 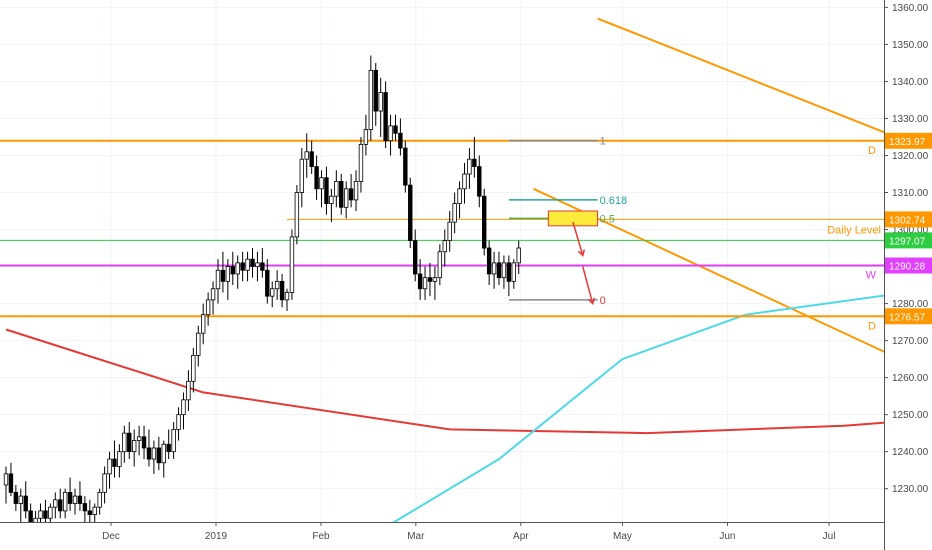 I want to click on price-tick-label: 1300.00, so click(x=910, y=230).